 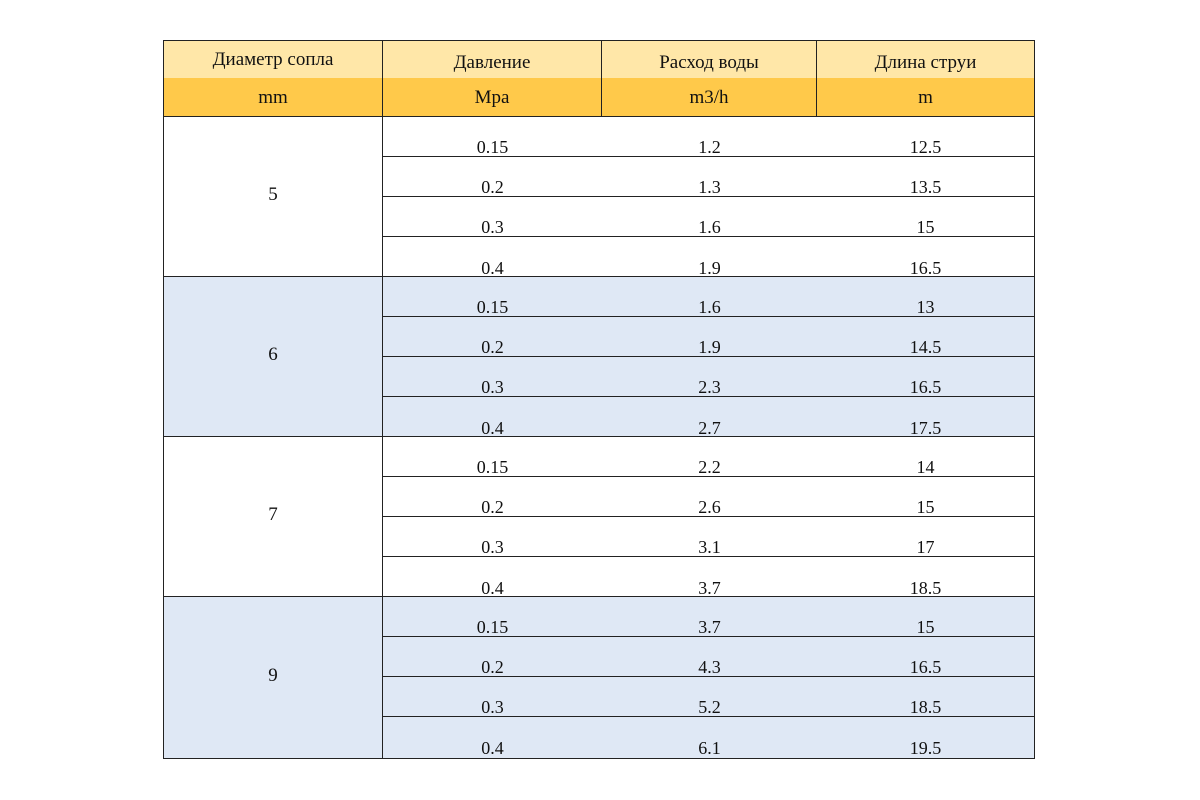 I want to click on diameter-cell: 9, so click(x=273, y=677).